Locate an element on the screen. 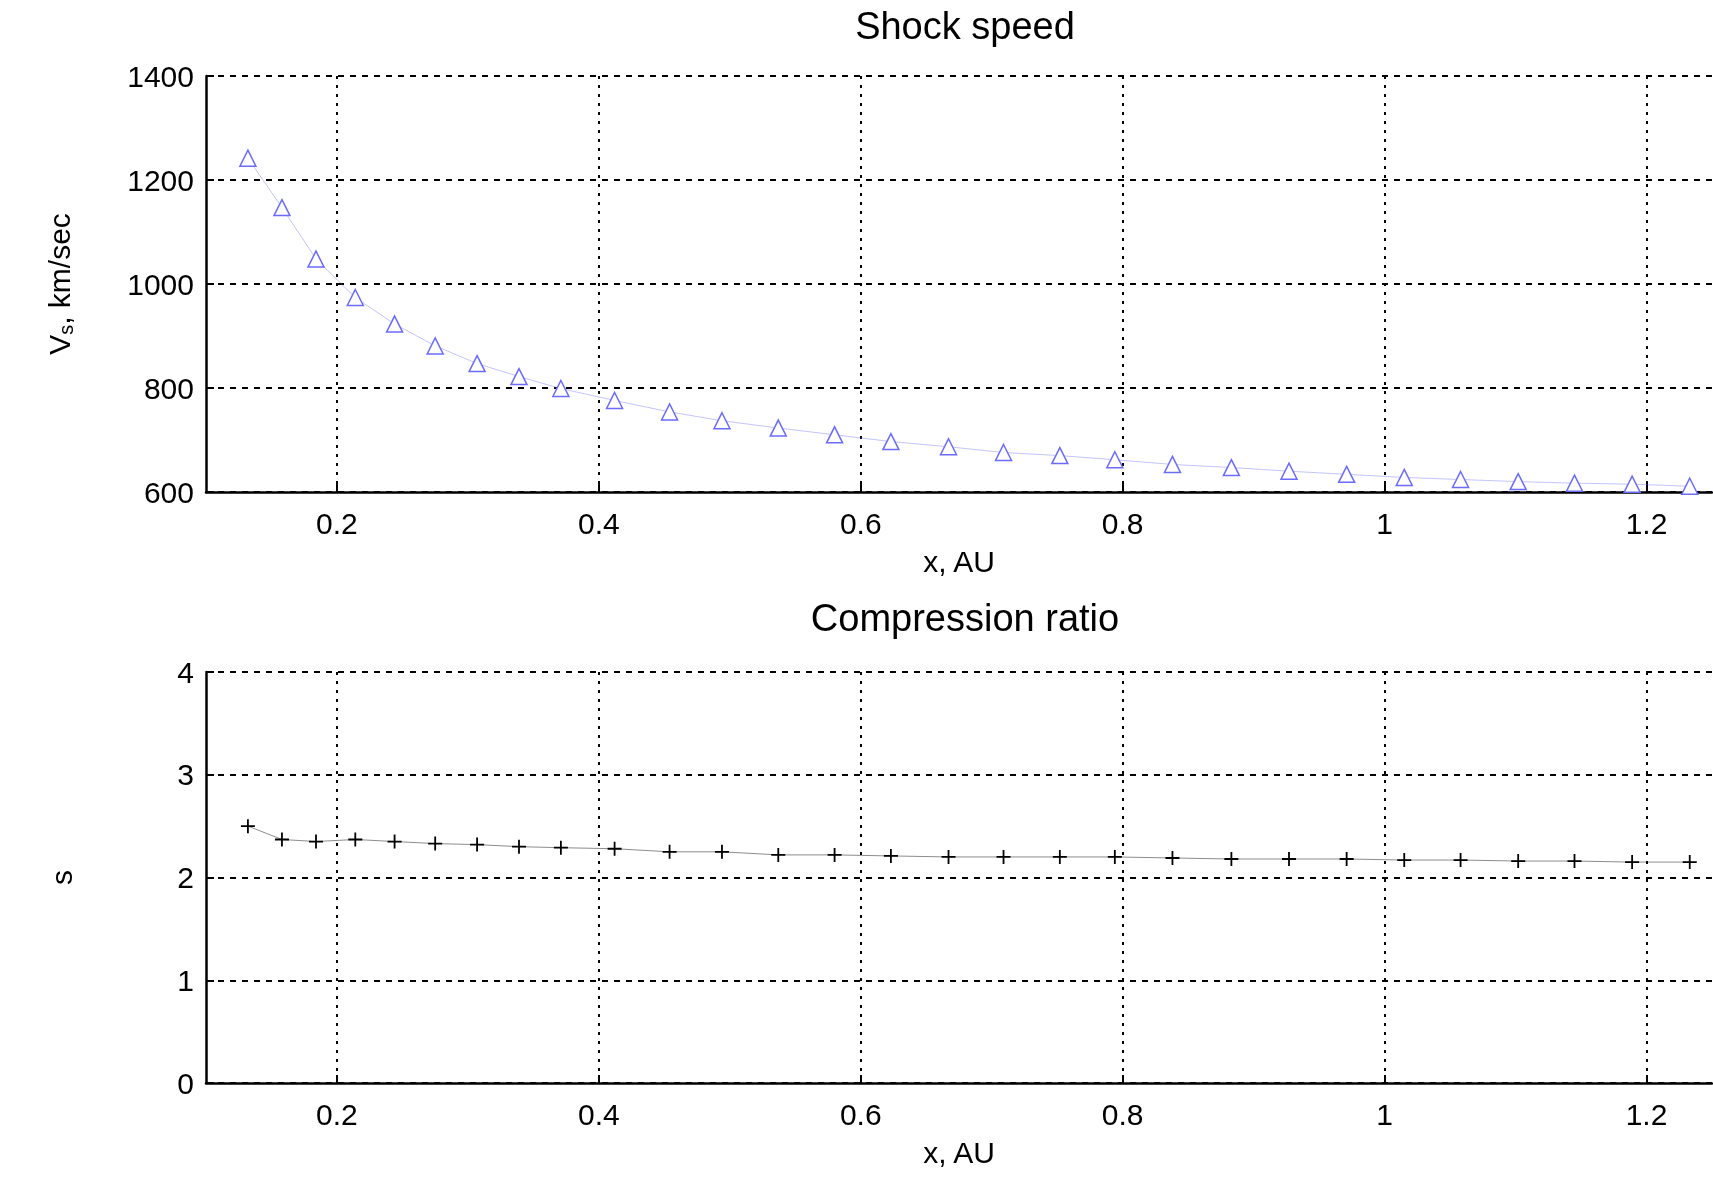  y-axis-title: Vs, km/sec is located at coordinates (59, 284).